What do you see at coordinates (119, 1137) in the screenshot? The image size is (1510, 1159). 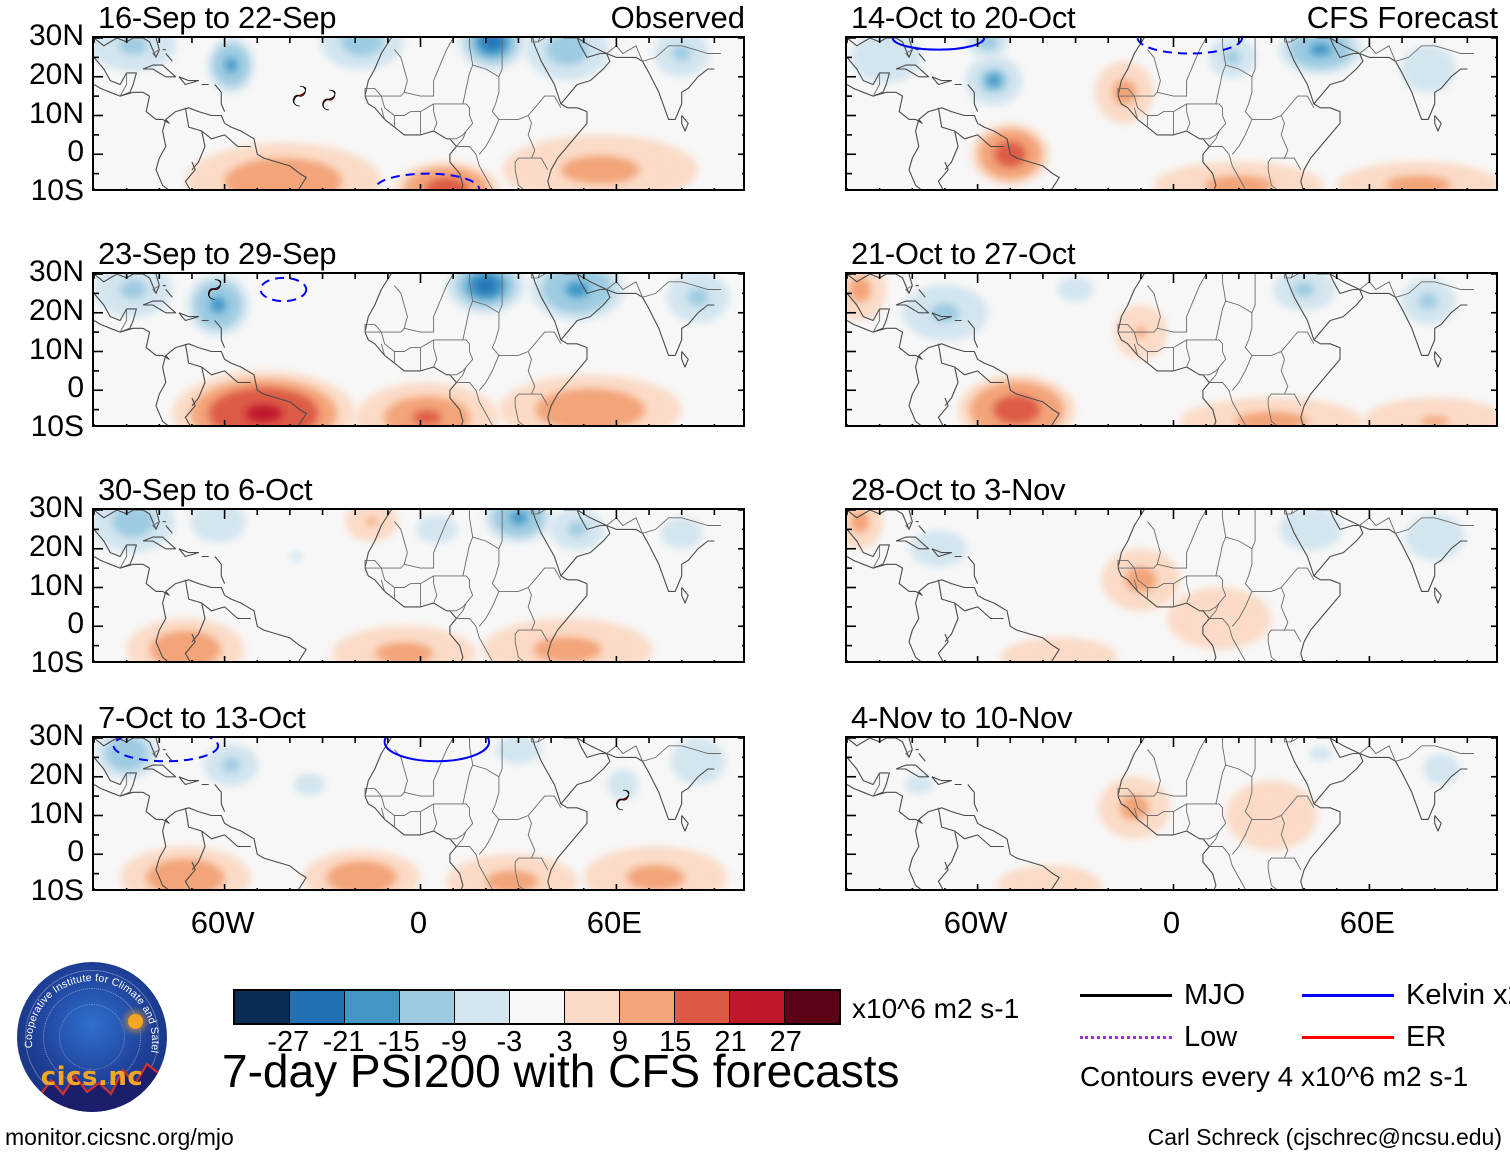 I see `footer-url: monitor.cicsnc.org/mjo` at bounding box center [119, 1137].